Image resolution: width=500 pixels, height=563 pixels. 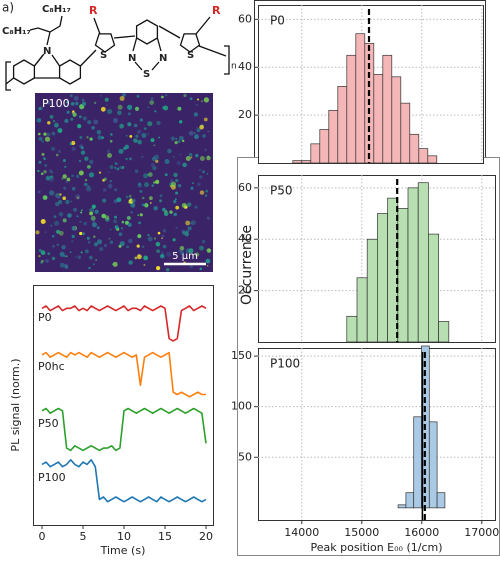 I want to click on x-tick-label: 20, so click(x=206, y=536).